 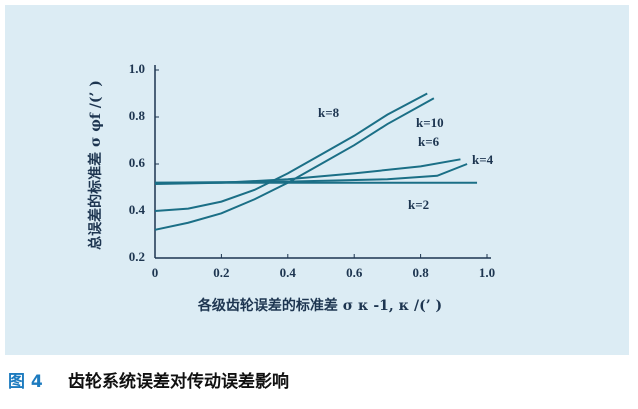 I want to click on y-tick-label: 0.4, so click(x=137, y=209).